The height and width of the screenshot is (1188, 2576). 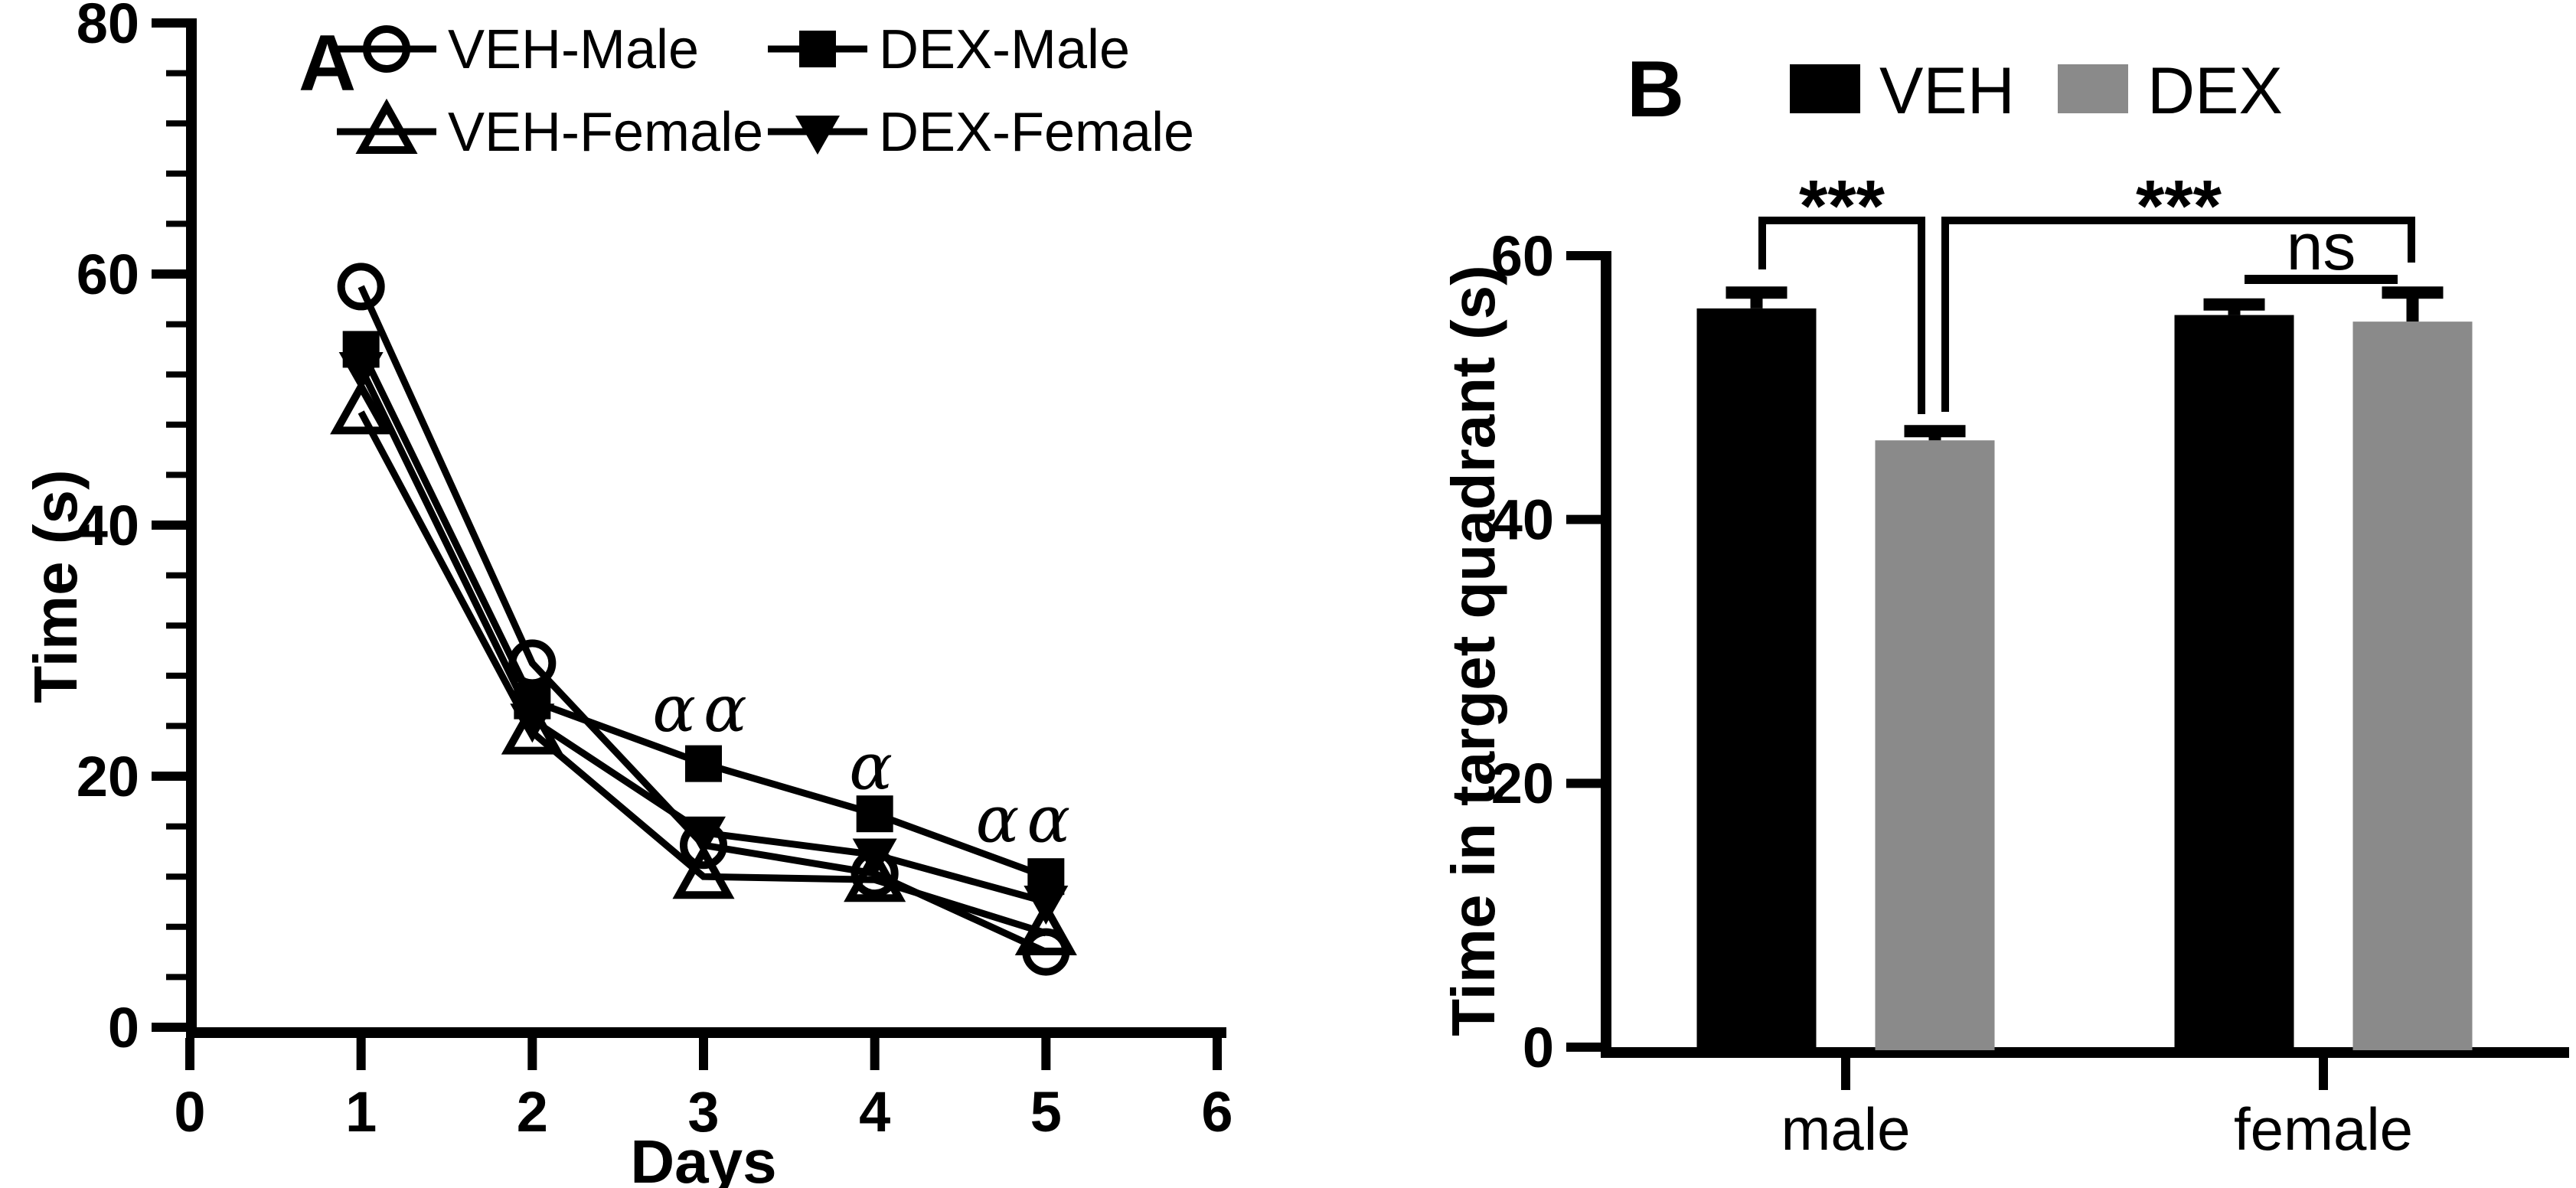 What do you see at coordinates (2323, 1129) in the screenshot?
I see `category-label-female: female` at bounding box center [2323, 1129].